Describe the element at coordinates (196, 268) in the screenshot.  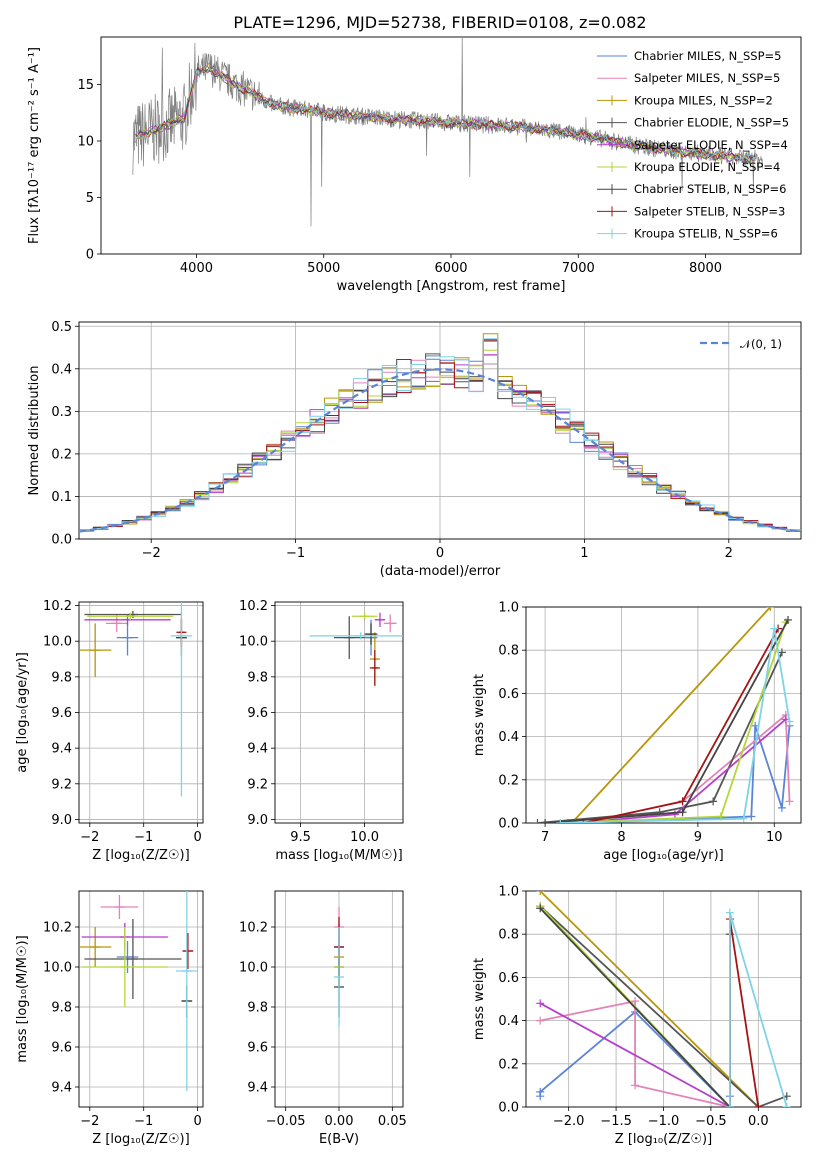
I see `x-tick-label: 4000` at that location.